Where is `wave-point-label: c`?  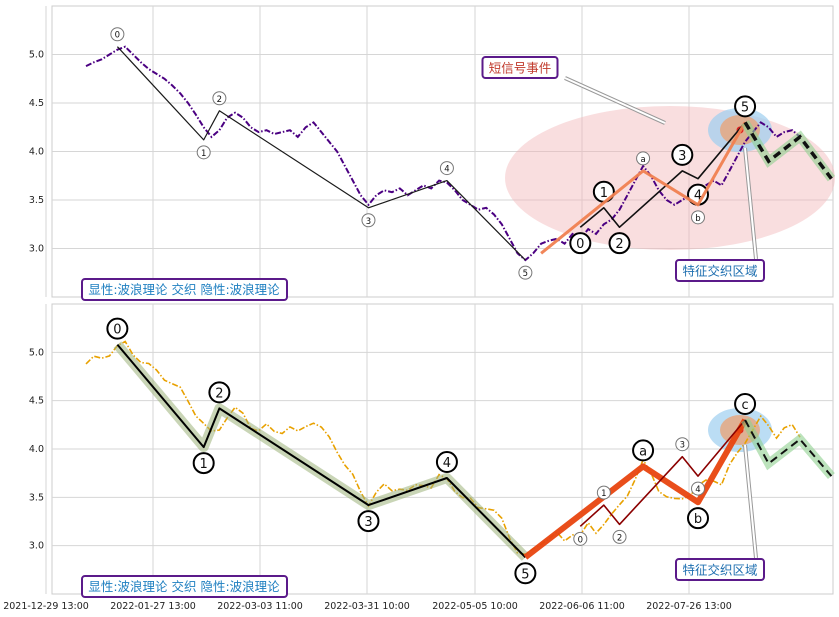 wave-point-label: c is located at coordinates (744, 405).